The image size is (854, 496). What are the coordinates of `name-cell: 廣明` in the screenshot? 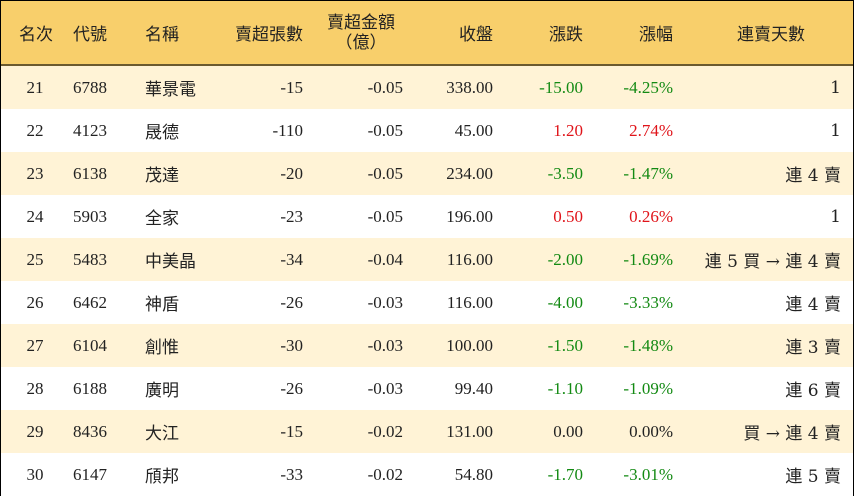 It's located at (162, 391).